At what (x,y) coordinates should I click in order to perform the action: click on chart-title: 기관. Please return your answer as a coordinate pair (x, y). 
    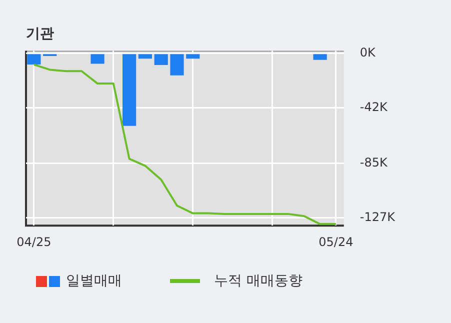
    Looking at the image, I should click on (40, 34).